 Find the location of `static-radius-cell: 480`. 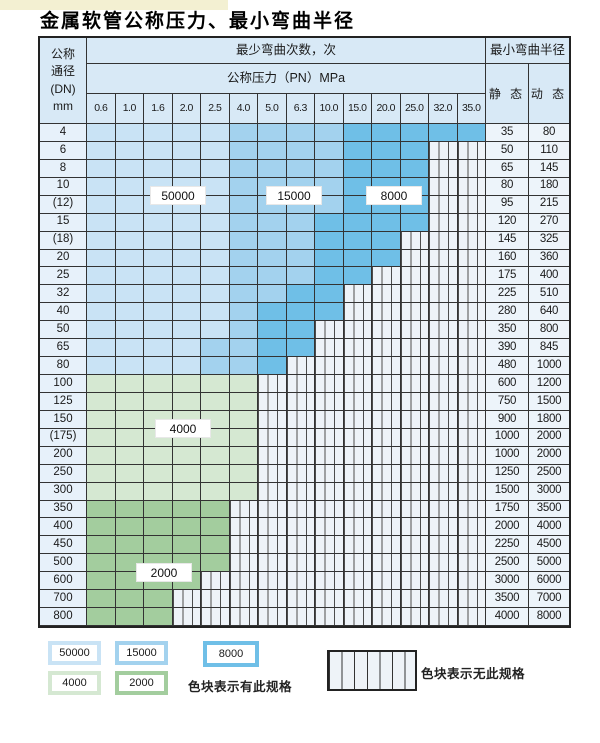

static-radius-cell: 480 is located at coordinates (507, 366).